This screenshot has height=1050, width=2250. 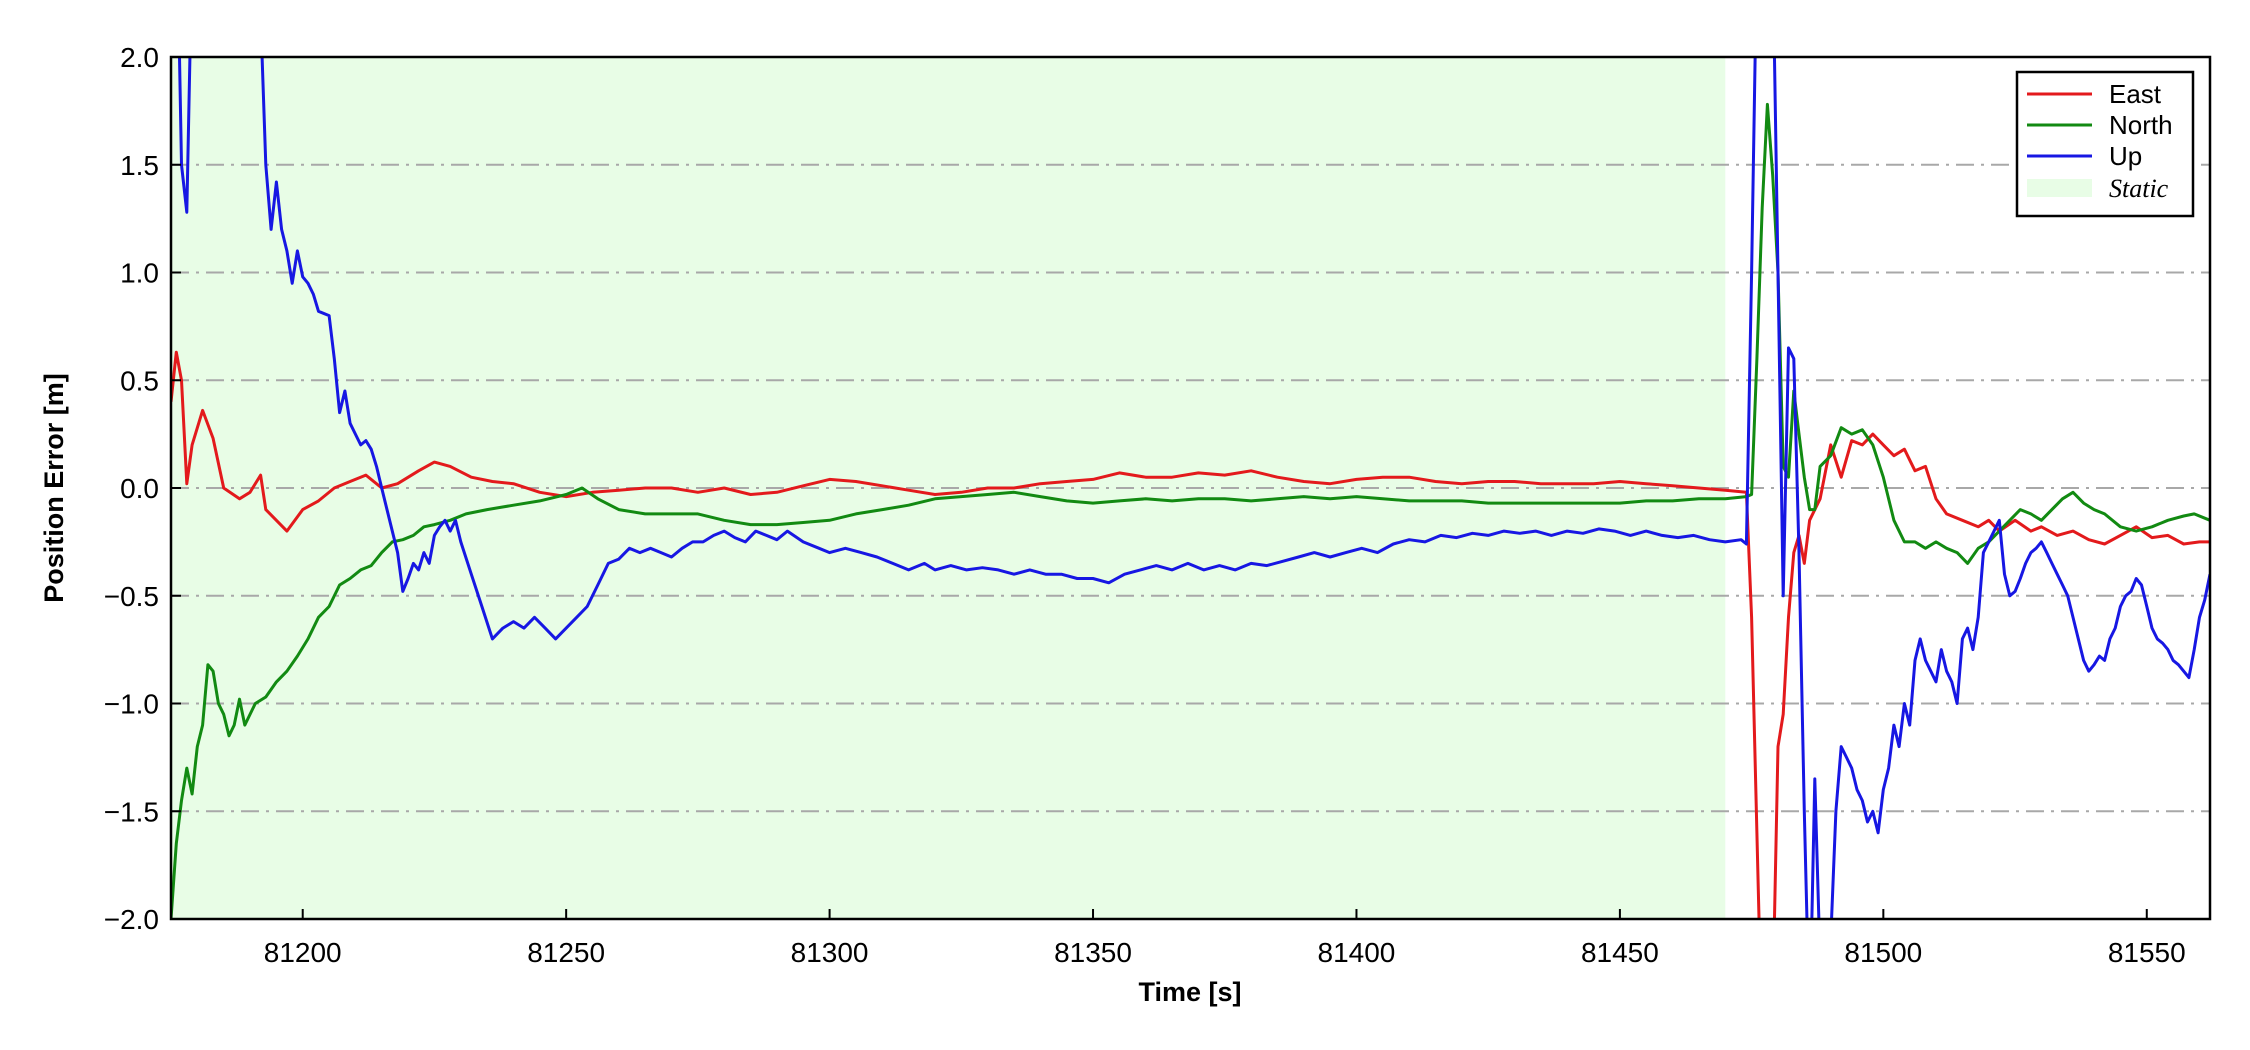 I want to click on legend-label-static: Static, so click(x=2139, y=188).